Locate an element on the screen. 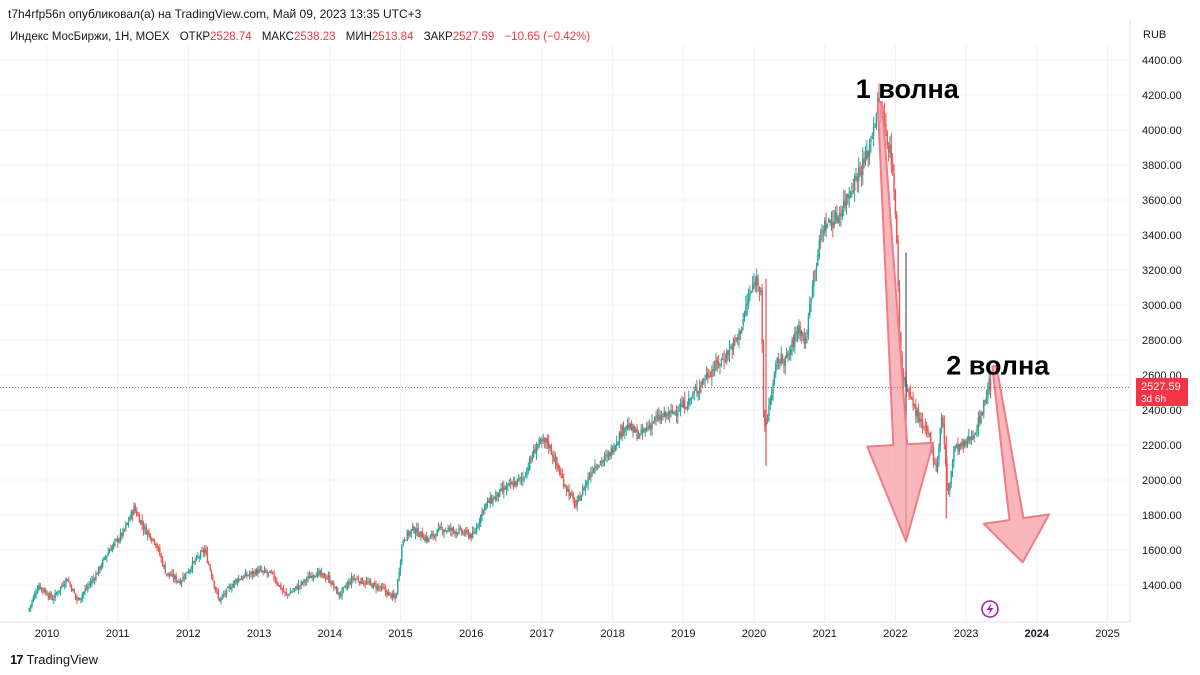 The image size is (1200, 675). time-tick-label: 2010 is located at coordinates (47, 634).